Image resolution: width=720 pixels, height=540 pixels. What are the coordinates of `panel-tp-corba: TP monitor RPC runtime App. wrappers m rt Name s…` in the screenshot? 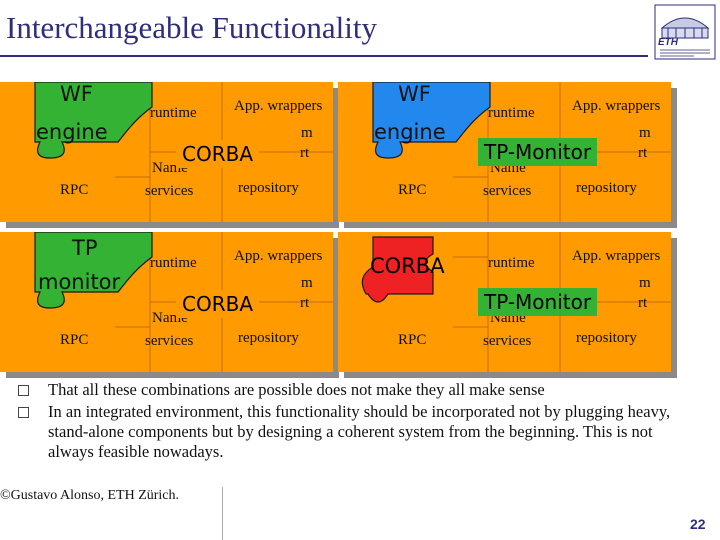 It's located at (170, 307).